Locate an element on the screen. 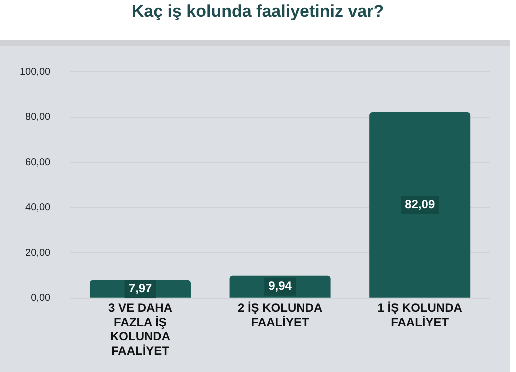  data-label: 82,09 is located at coordinates (420, 205).